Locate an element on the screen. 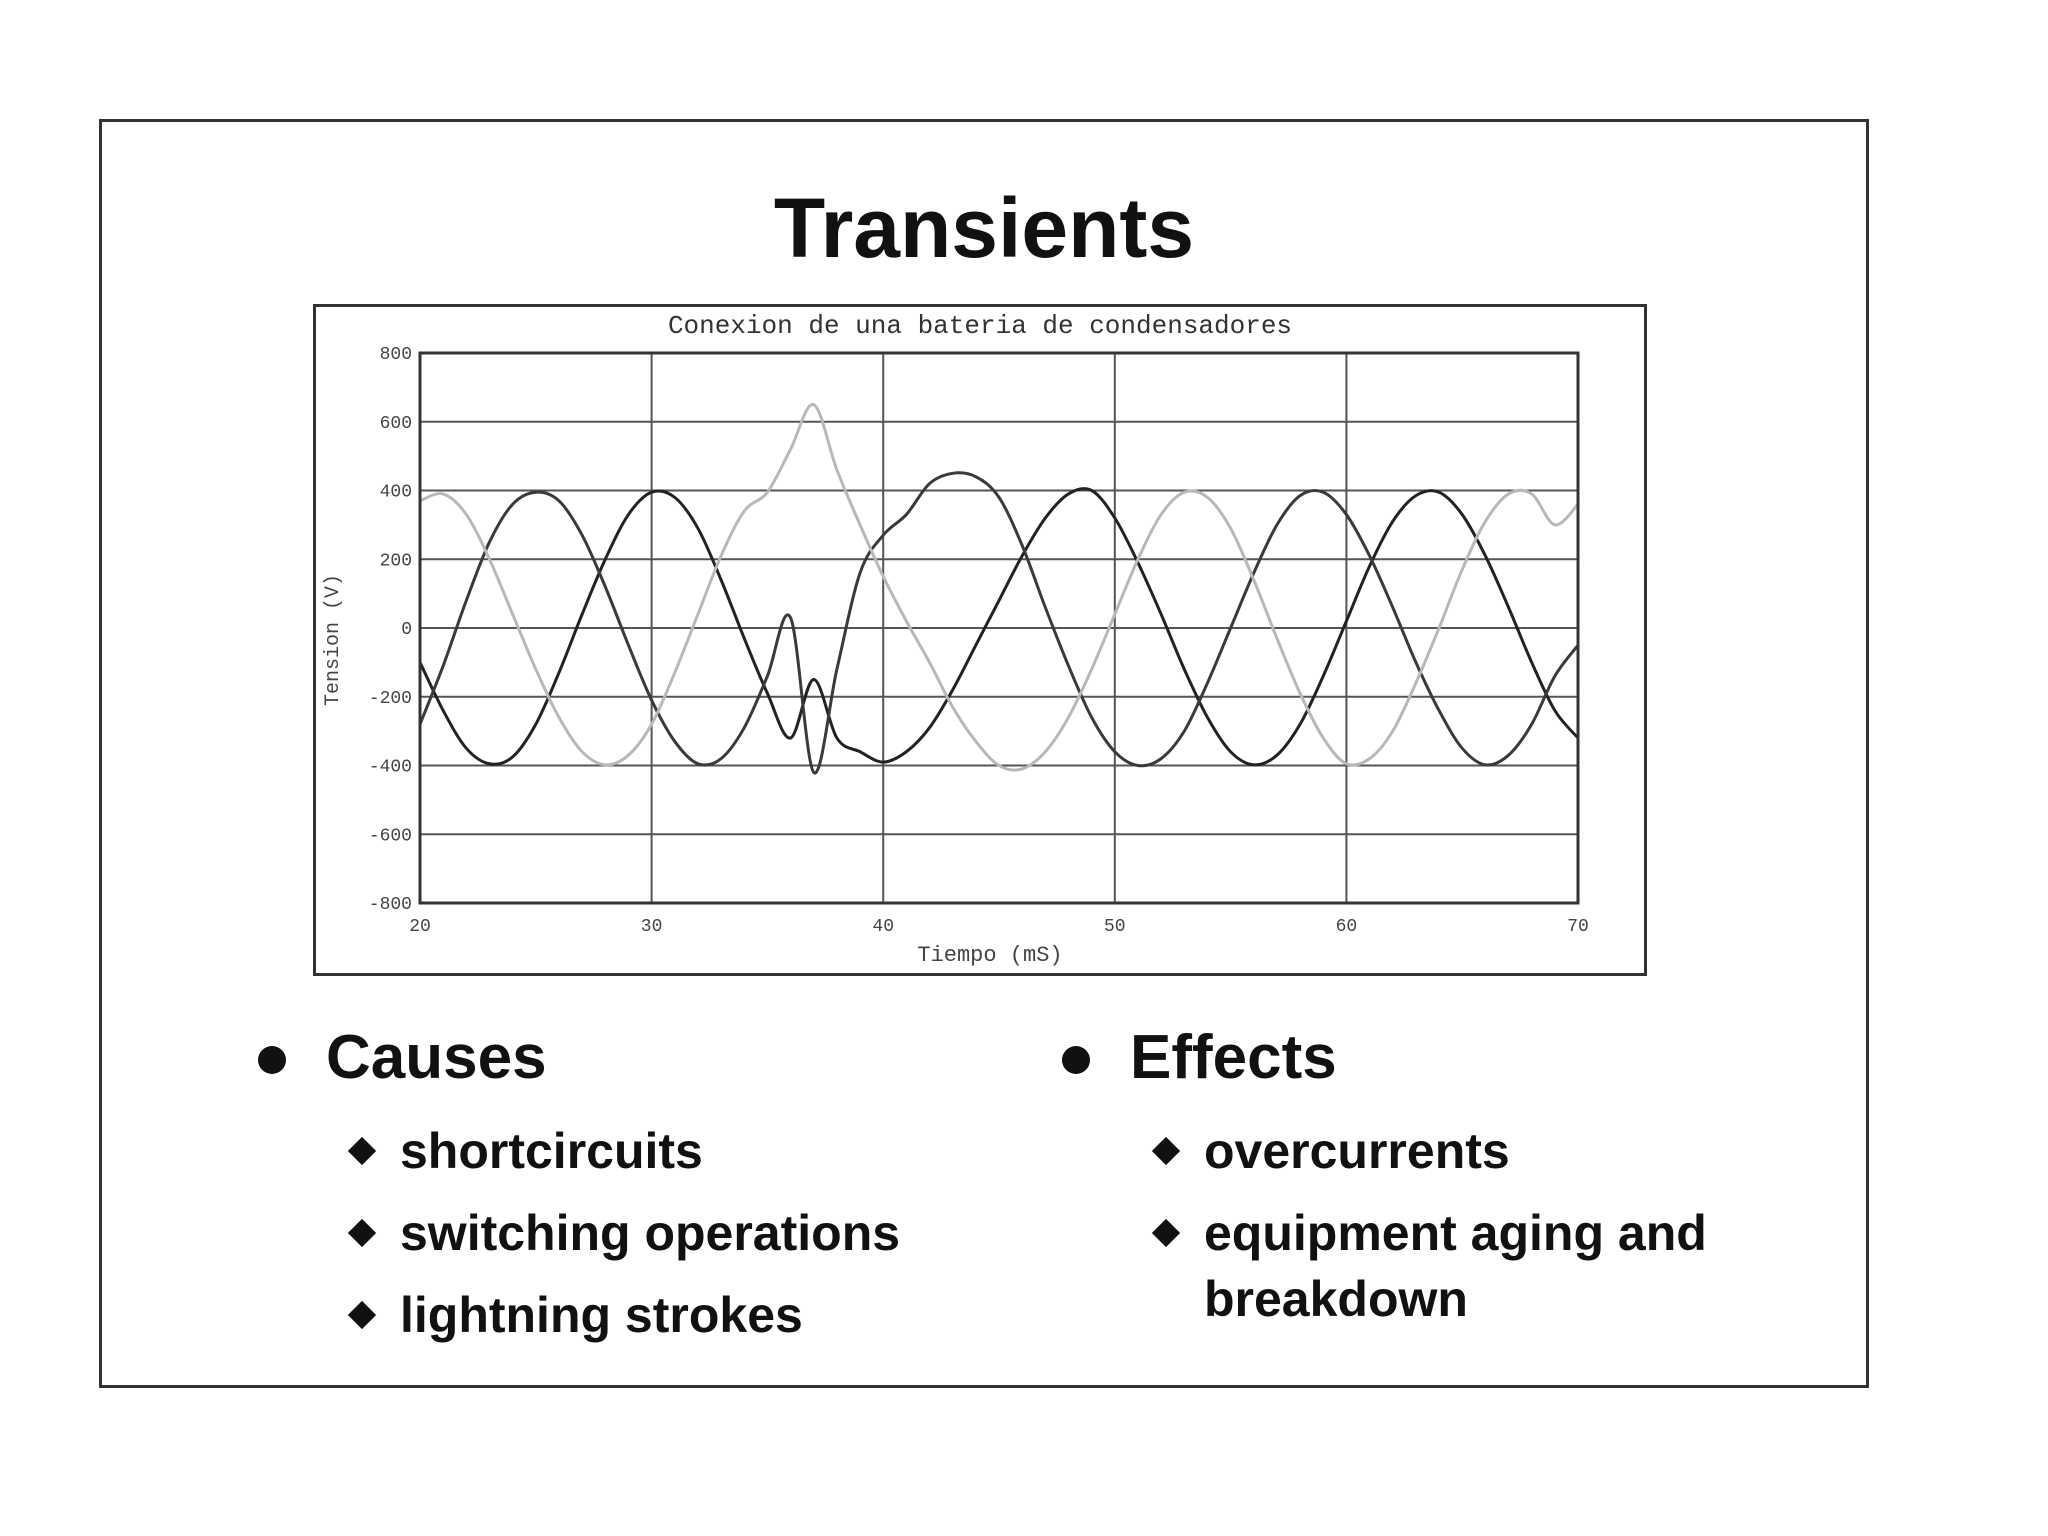  chart-series is located at coordinates (999, 589).